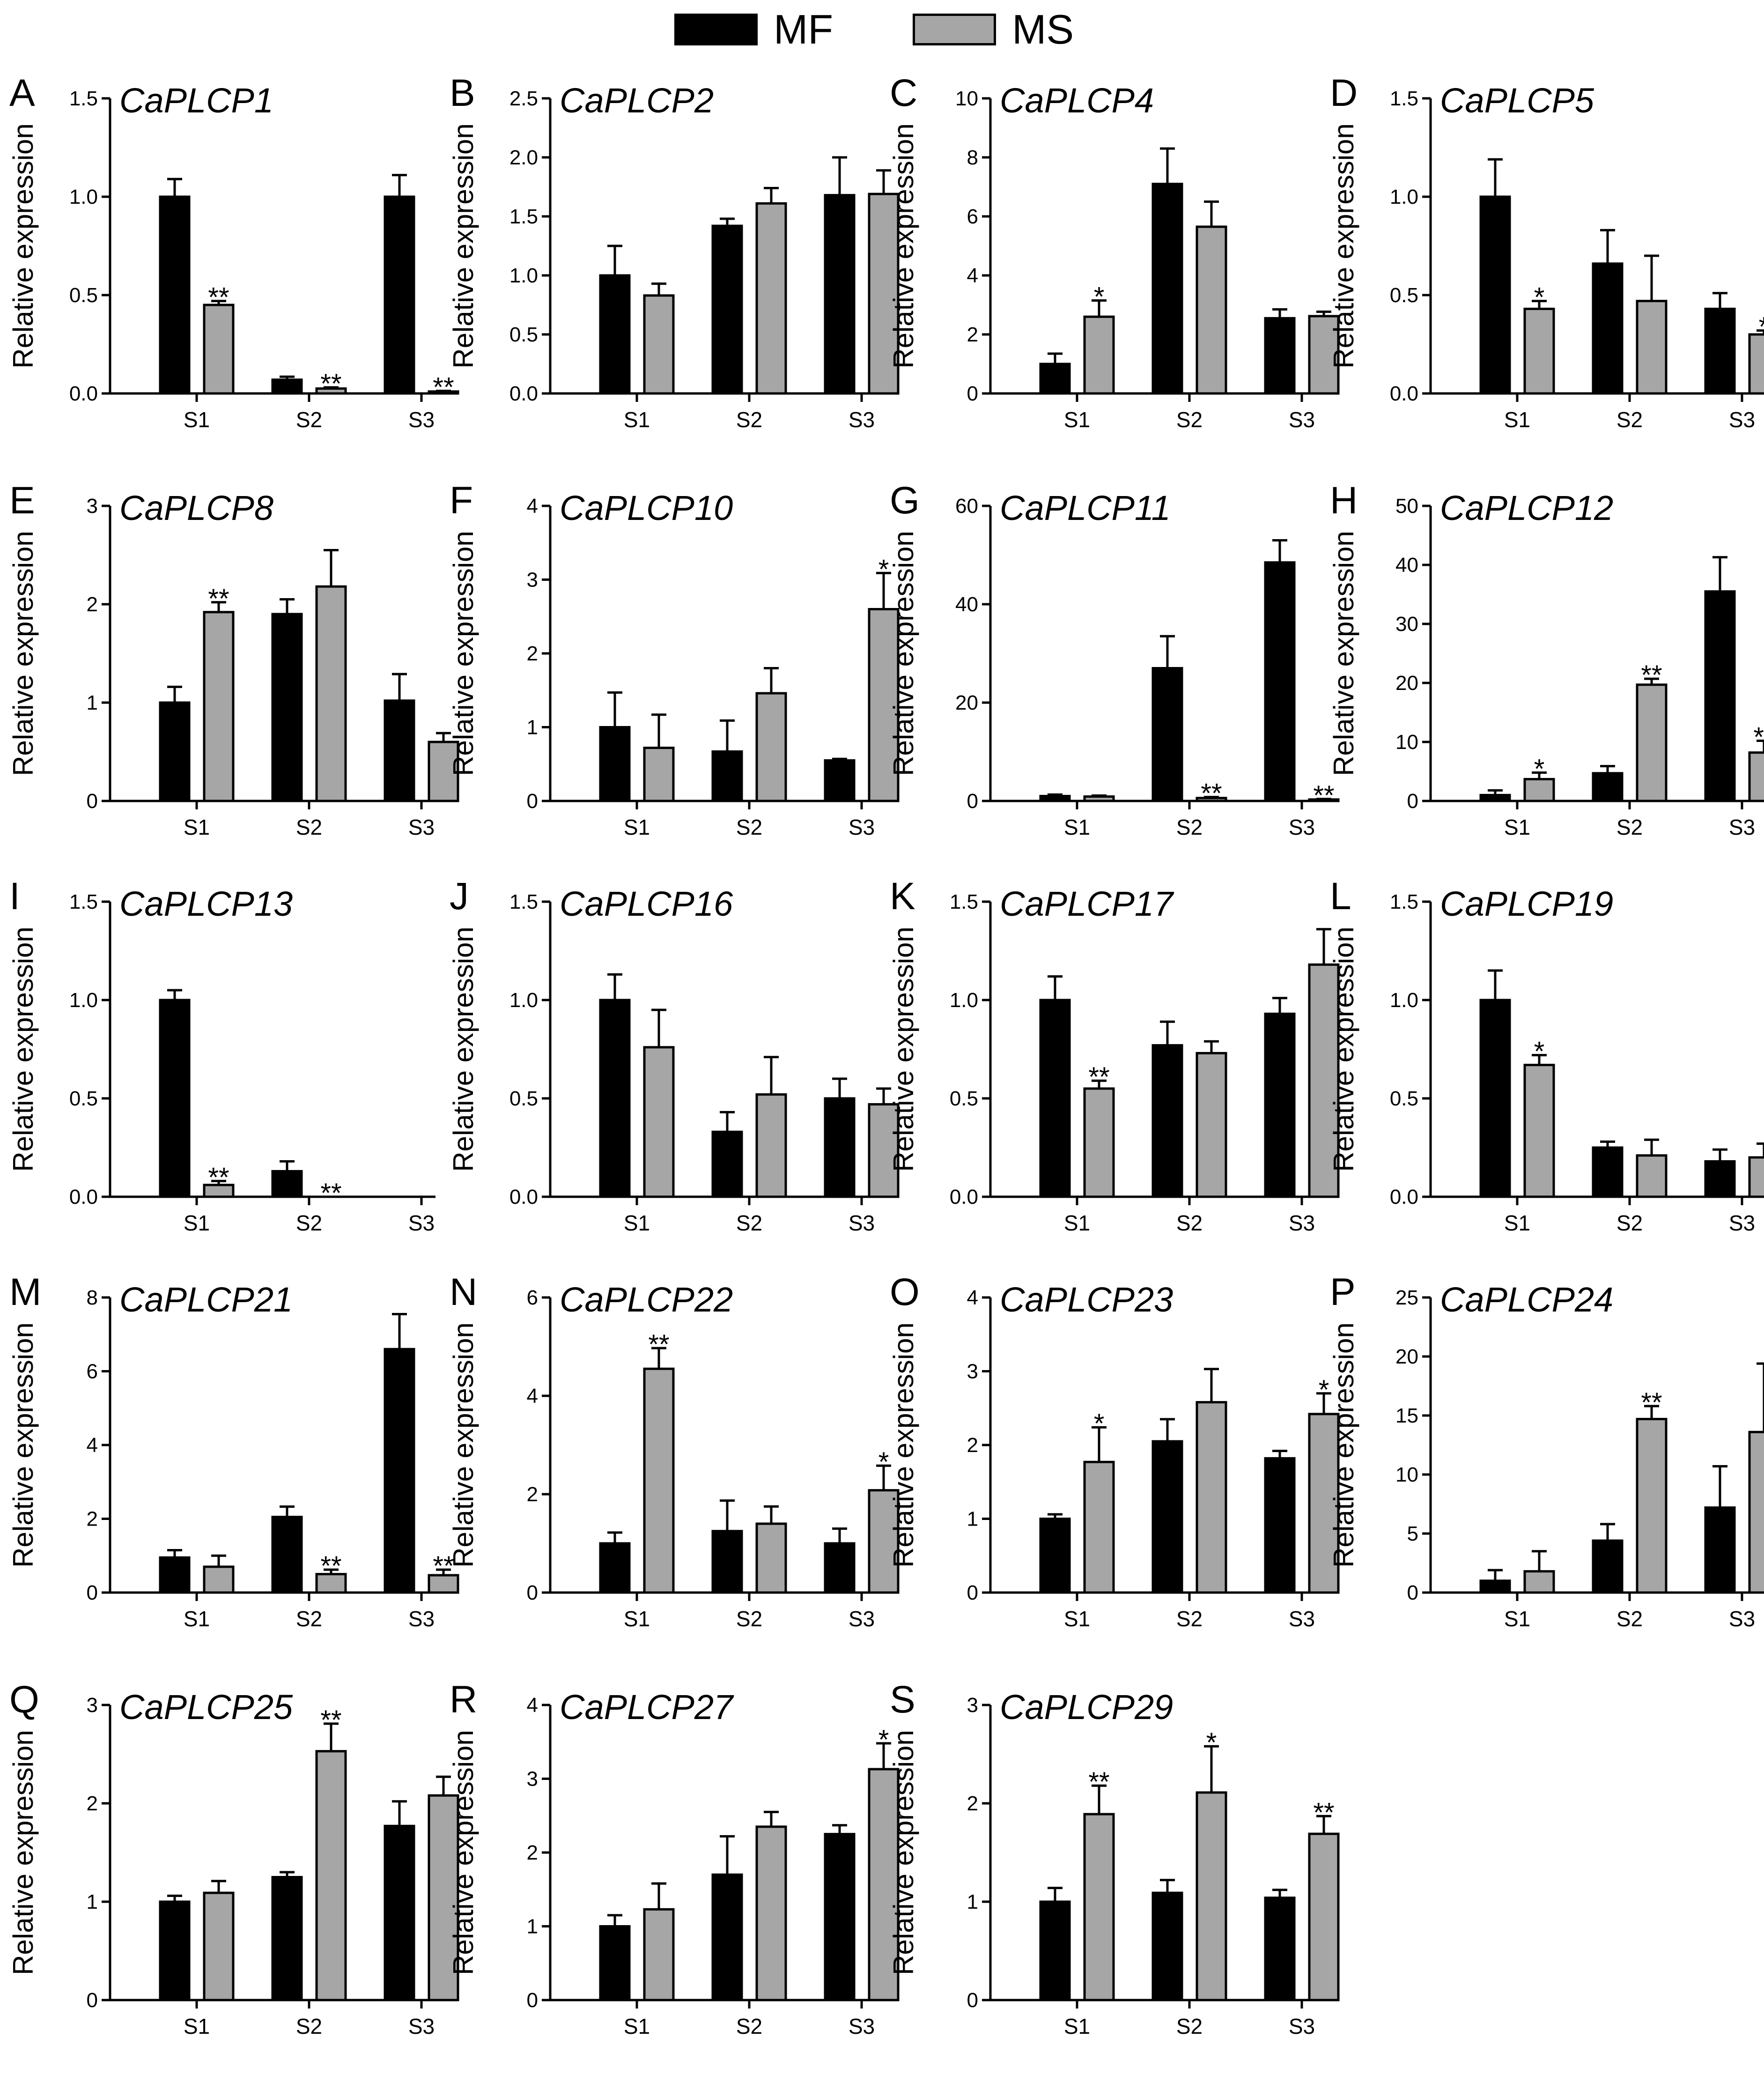 This screenshot has width=1764, height=2090. Describe the element at coordinates (1085, 508) in the screenshot. I see `panel-title: CaPLCP11` at that location.